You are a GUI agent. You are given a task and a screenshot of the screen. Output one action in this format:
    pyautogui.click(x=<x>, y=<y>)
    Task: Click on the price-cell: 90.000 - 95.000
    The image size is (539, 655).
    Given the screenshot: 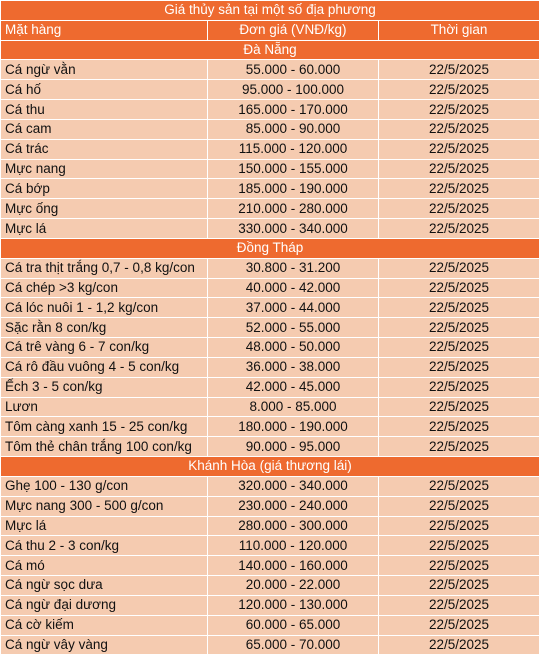 What is the action you would take?
    pyautogui.click(x=293, y=447)
    